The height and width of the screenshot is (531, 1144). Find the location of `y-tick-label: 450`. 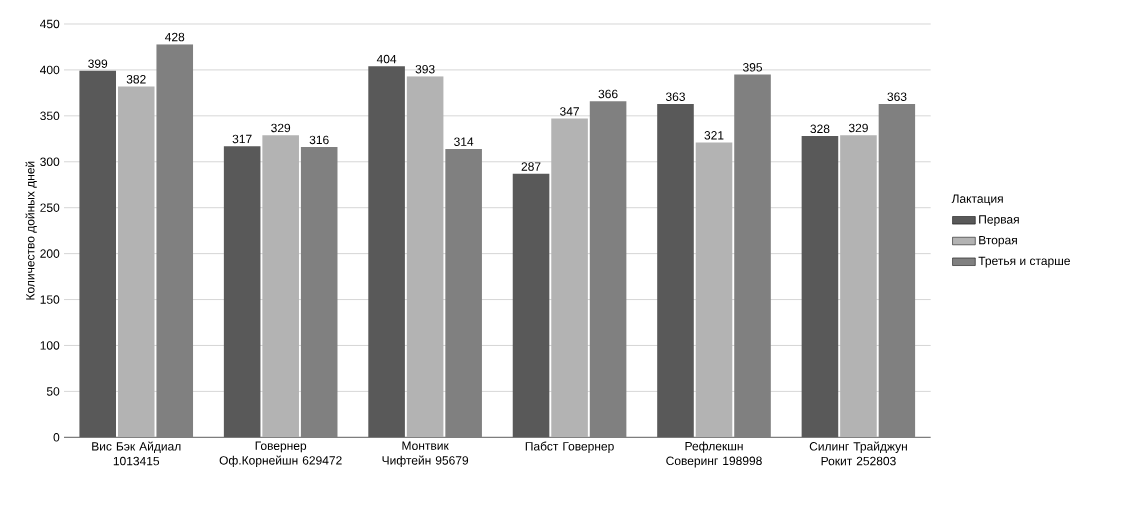

y-tick-label: 450 is located at coordinates (49, 24).